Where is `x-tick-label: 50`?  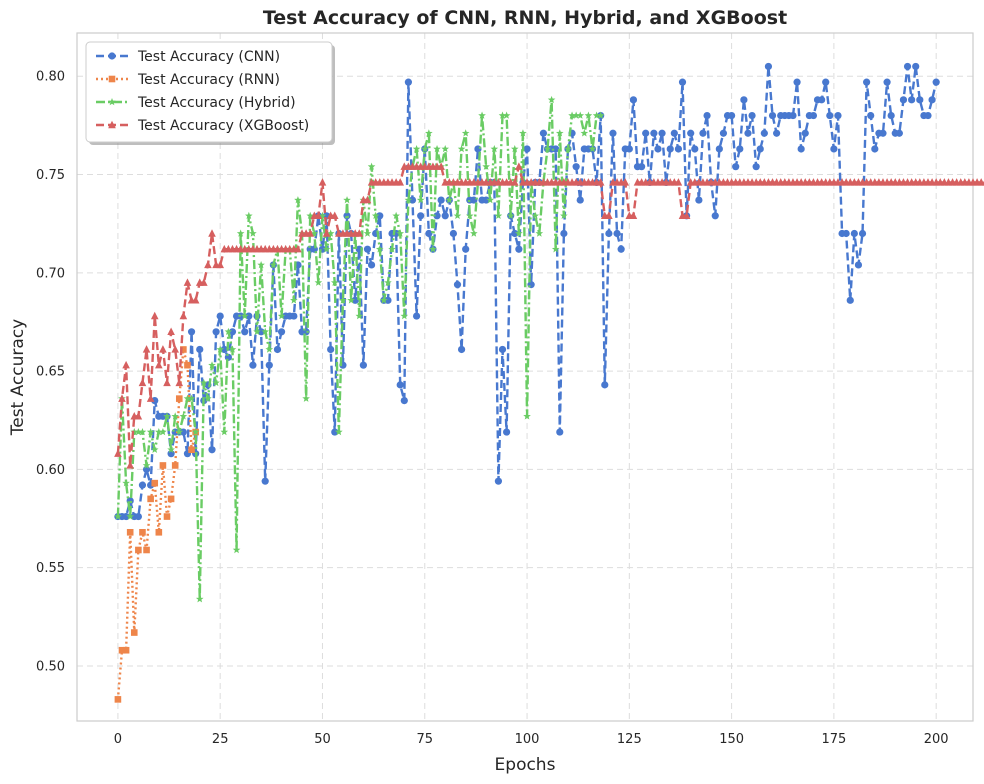 x-tick-label: 50 is located at coordinates (322, 739).